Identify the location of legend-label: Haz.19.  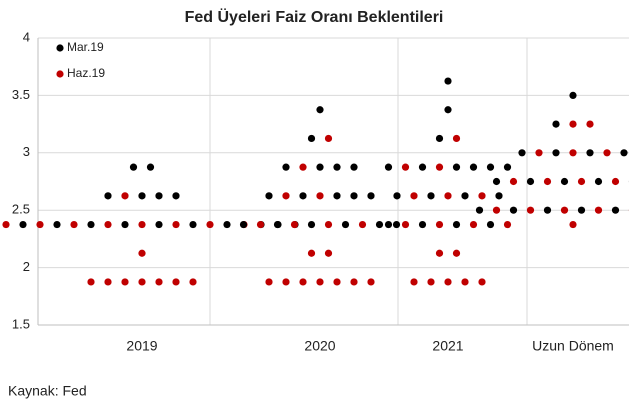
(86, 73).